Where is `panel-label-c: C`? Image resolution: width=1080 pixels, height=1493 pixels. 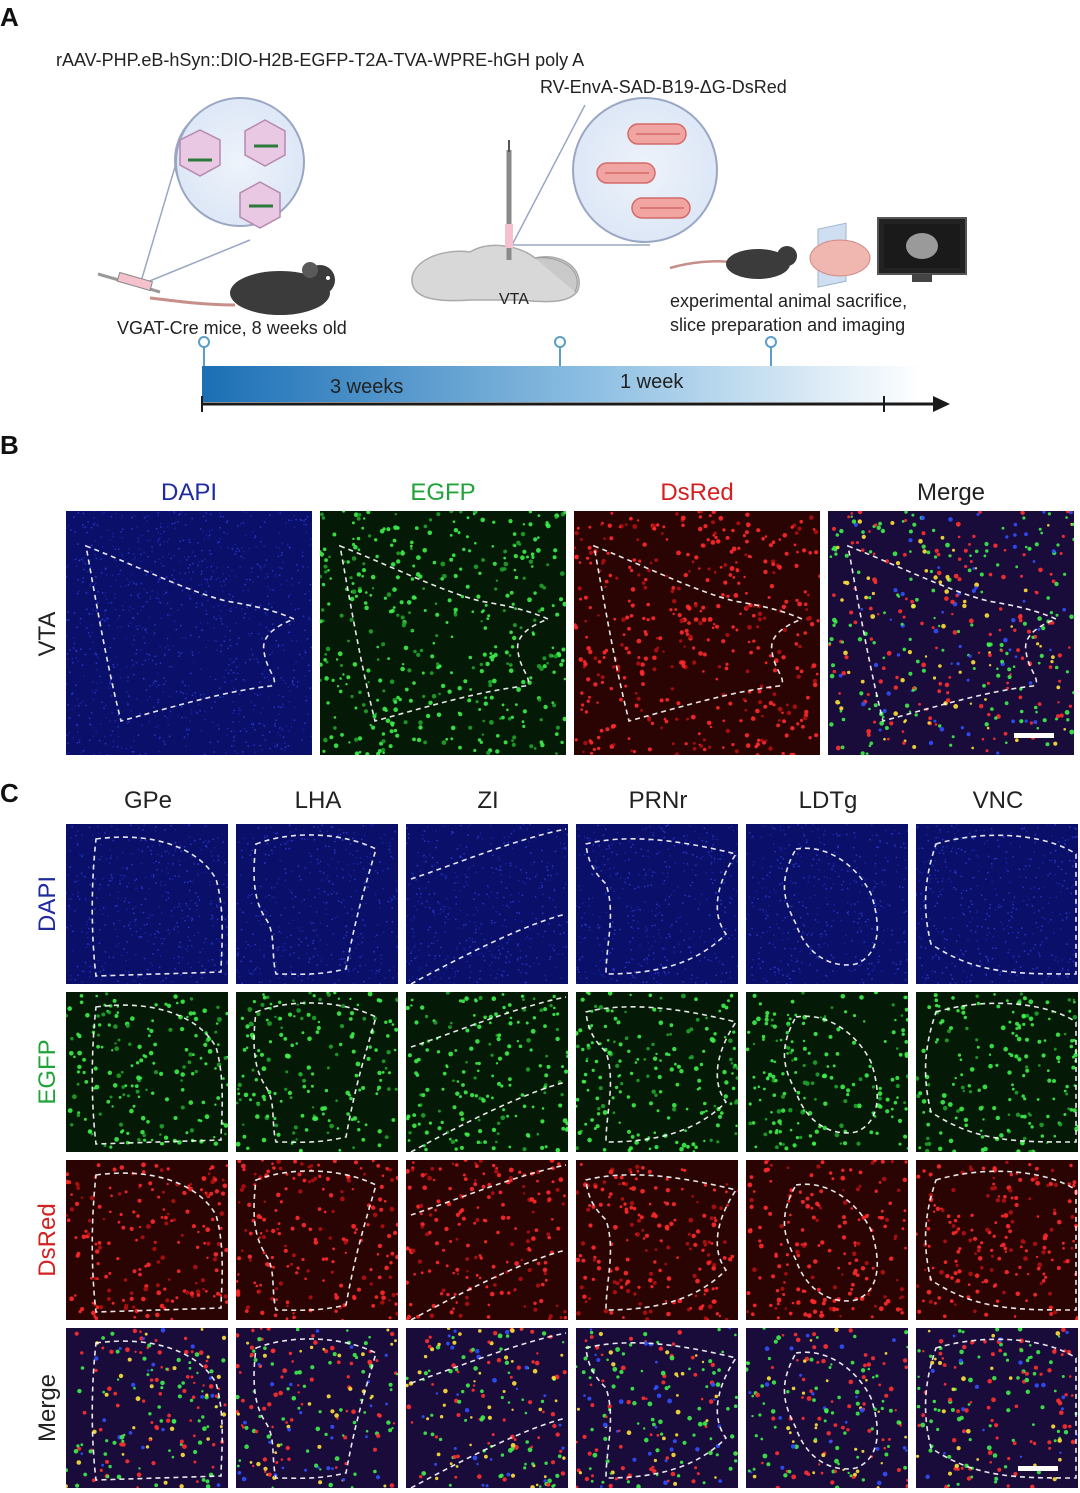
panel-label-c: C is located at coordinates (9, 793).